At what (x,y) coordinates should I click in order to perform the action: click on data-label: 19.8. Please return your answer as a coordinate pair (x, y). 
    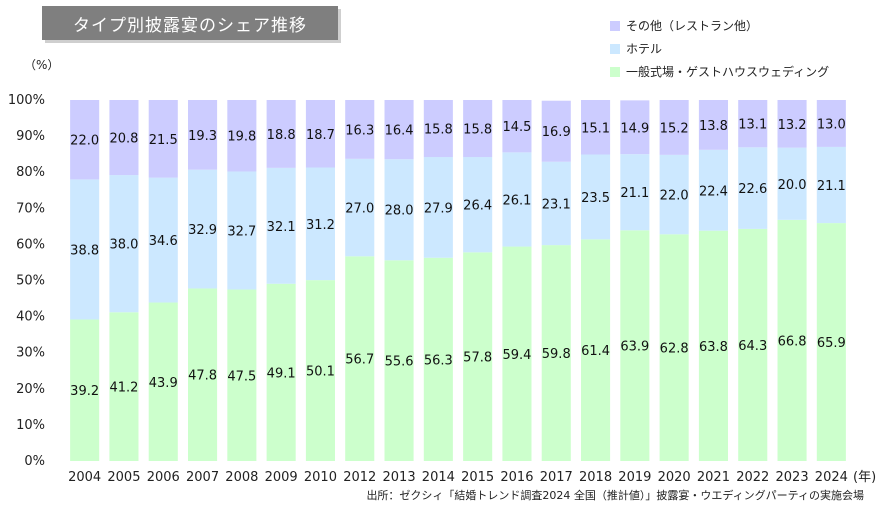
    Looking at the image, I should click on (241, 137).